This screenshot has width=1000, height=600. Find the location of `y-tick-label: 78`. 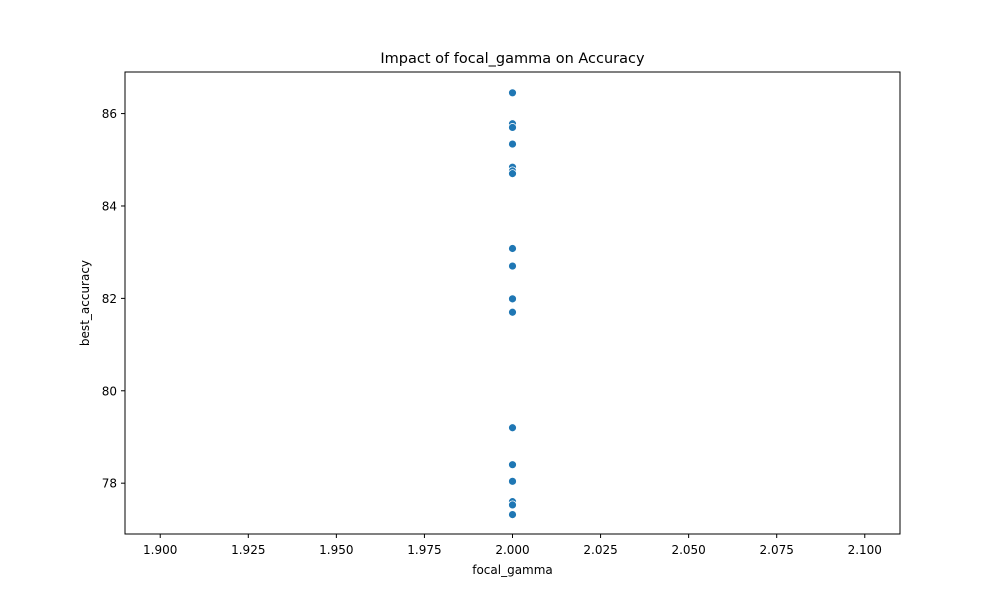

y-tick-label: 78 is located at coordinates (109, 484).